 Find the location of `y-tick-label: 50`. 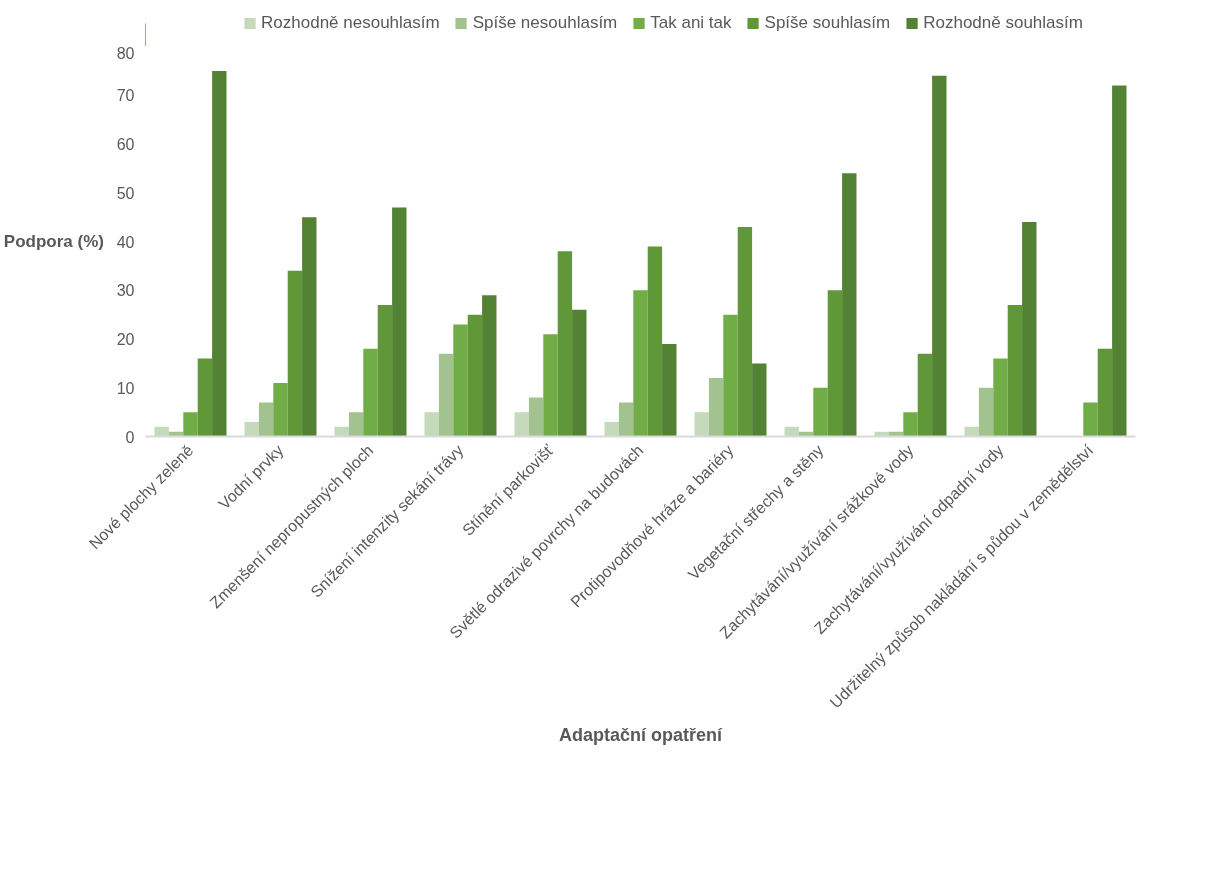

y-tick-label: 50 is located at coordinates (125, 193).